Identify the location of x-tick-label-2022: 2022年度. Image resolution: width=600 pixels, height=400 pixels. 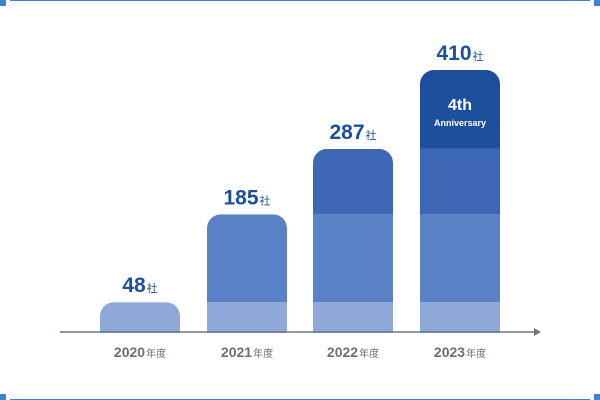
(353, 352).